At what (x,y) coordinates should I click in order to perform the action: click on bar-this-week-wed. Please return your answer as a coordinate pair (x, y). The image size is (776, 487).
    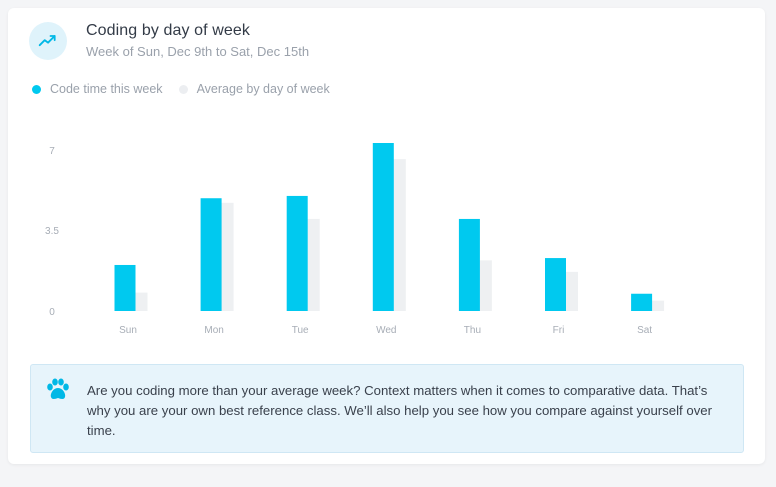
    Looking at the image, I should click on (383, 227).